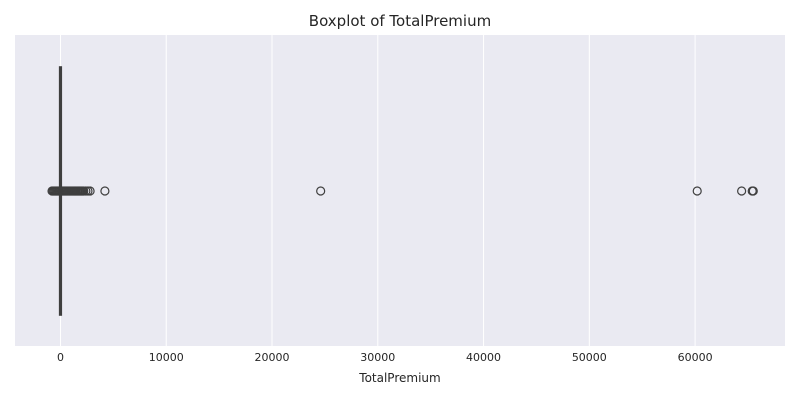  What do you see at coordinates (166, 357) in the screenshot?
I see `x-tick-label: 10000` at bounding box center [166, 357].